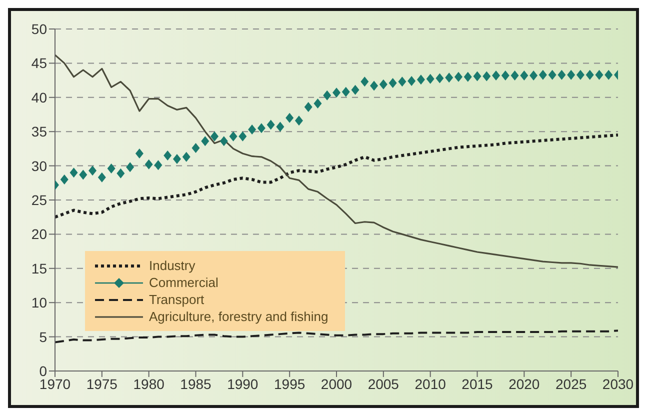  What do you see at coordinates (290, 384) in the screenshot?
I see `x-tick-label: 1995` at bounding box center [290, 384].